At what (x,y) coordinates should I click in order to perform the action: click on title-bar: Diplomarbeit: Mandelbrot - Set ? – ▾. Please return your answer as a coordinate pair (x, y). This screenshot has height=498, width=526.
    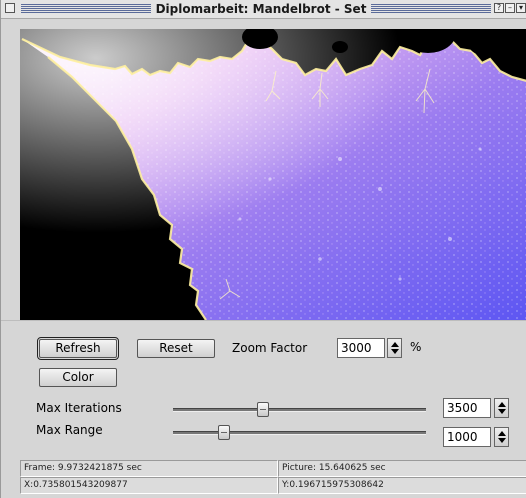
    Looking at the image, I should click on (263, 9).